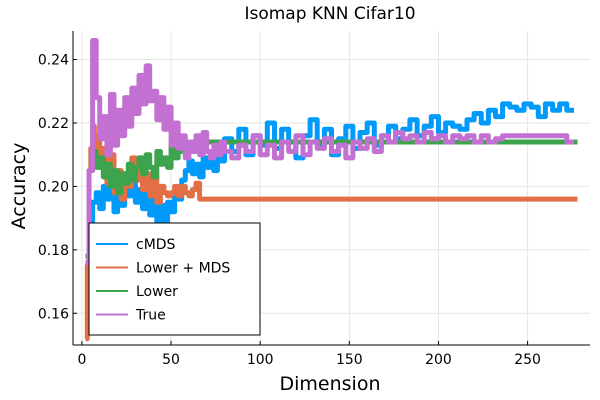 This screenshot has width=600, height=400. I want to click on x-tick-label: 0, so click(81, 360).